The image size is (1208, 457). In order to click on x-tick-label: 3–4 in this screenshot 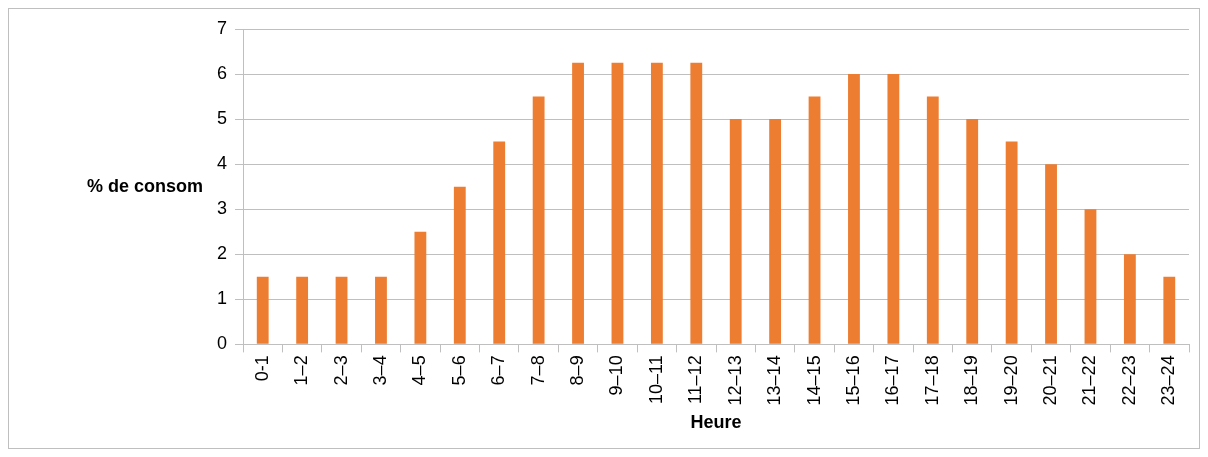, I will do `click(379, 370)`.